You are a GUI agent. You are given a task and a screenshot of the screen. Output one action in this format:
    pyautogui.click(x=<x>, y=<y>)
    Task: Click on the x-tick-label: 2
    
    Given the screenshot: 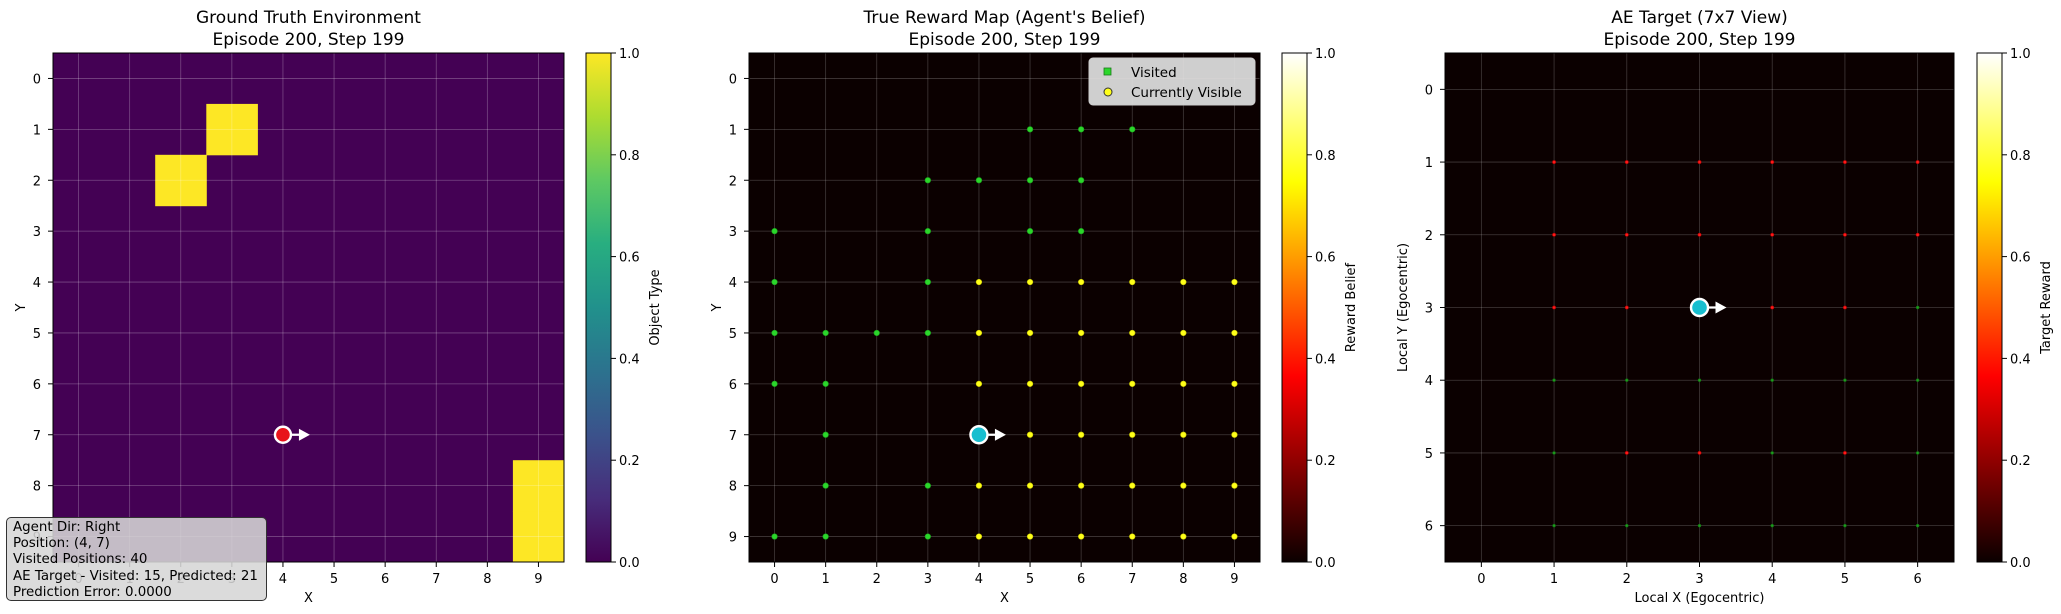 What is the action you would take?
    pyautogui.click(x=1627, y=579)
    